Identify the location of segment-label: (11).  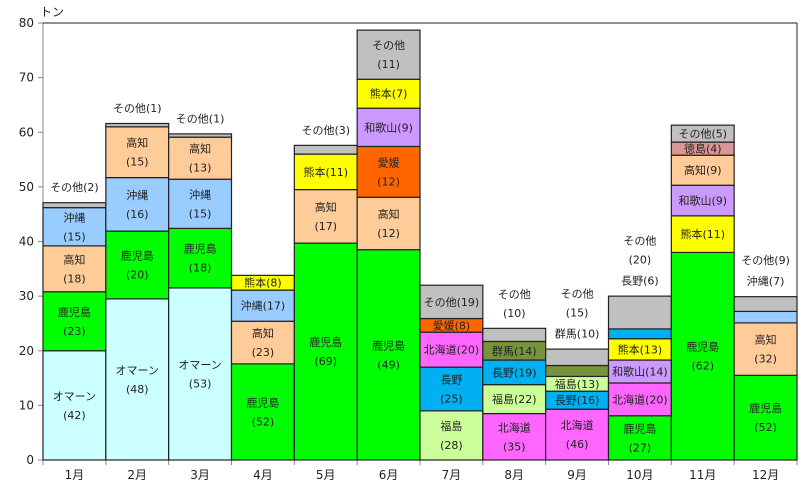
(388, 64).